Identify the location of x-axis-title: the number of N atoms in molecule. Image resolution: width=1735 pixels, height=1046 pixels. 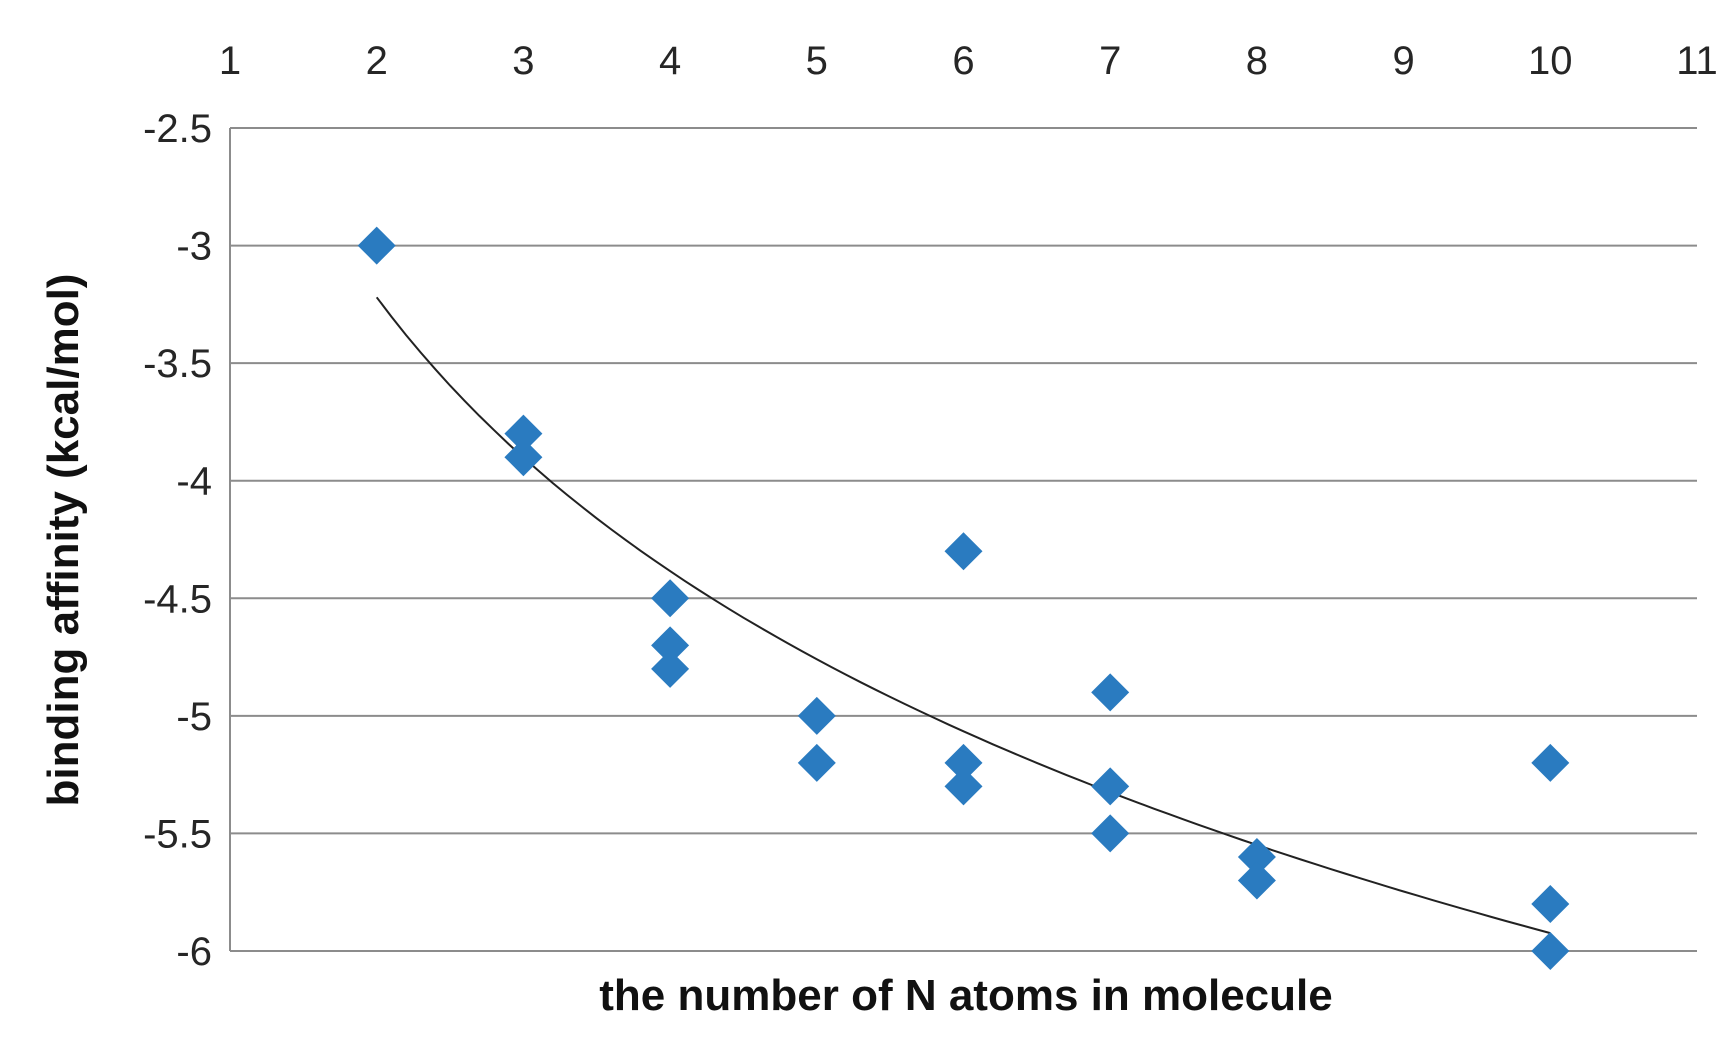
(965, 995).